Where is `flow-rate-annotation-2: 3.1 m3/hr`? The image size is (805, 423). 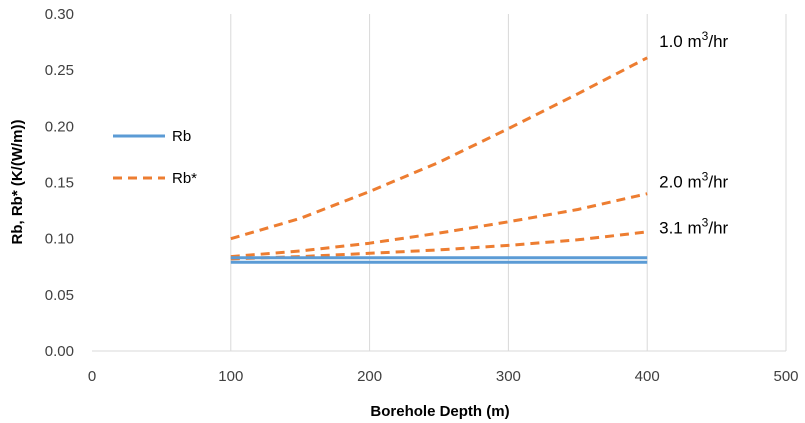 flow-rate-annotation-2: 3.1 m3/hr is located at coordinates (693, 227).